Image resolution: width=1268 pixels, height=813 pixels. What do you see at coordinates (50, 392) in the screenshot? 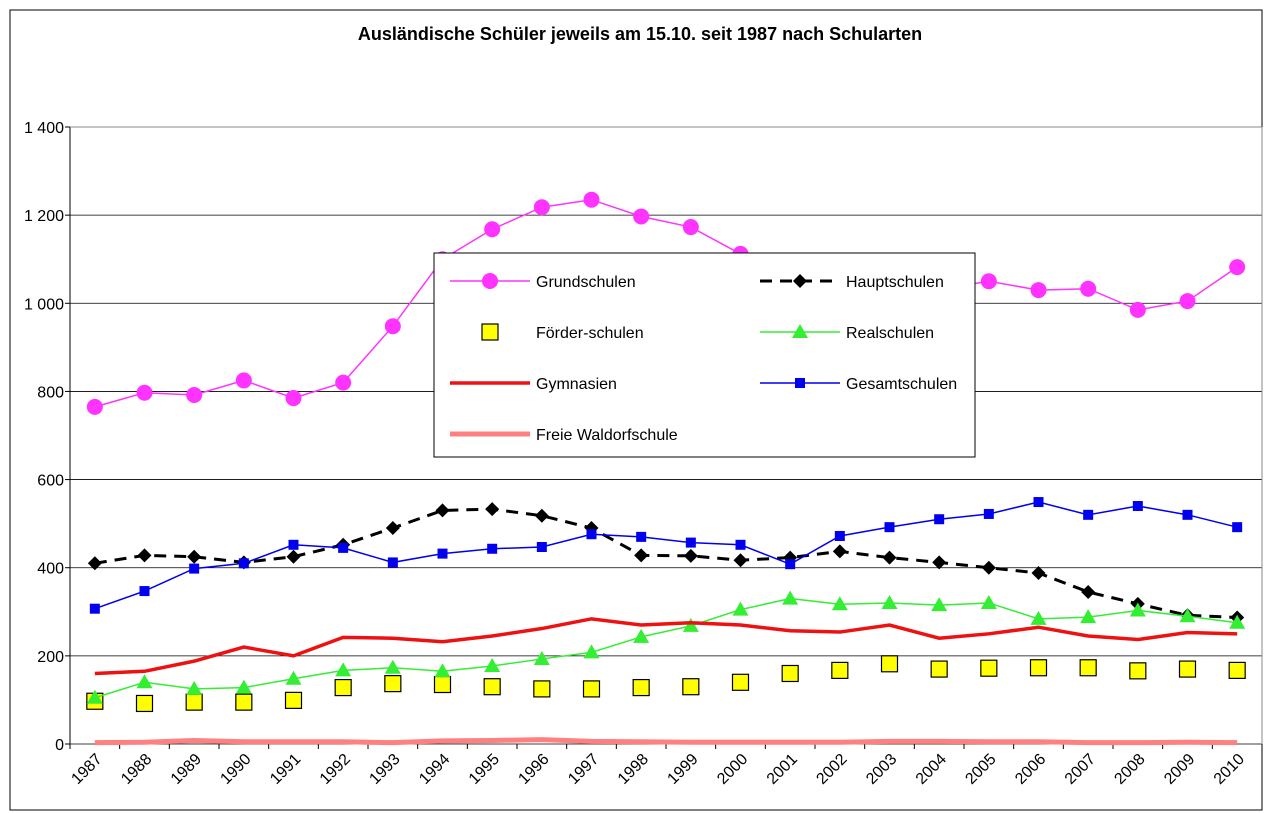
I see `y-tick-label: 800` at bounding box center [50, 392].